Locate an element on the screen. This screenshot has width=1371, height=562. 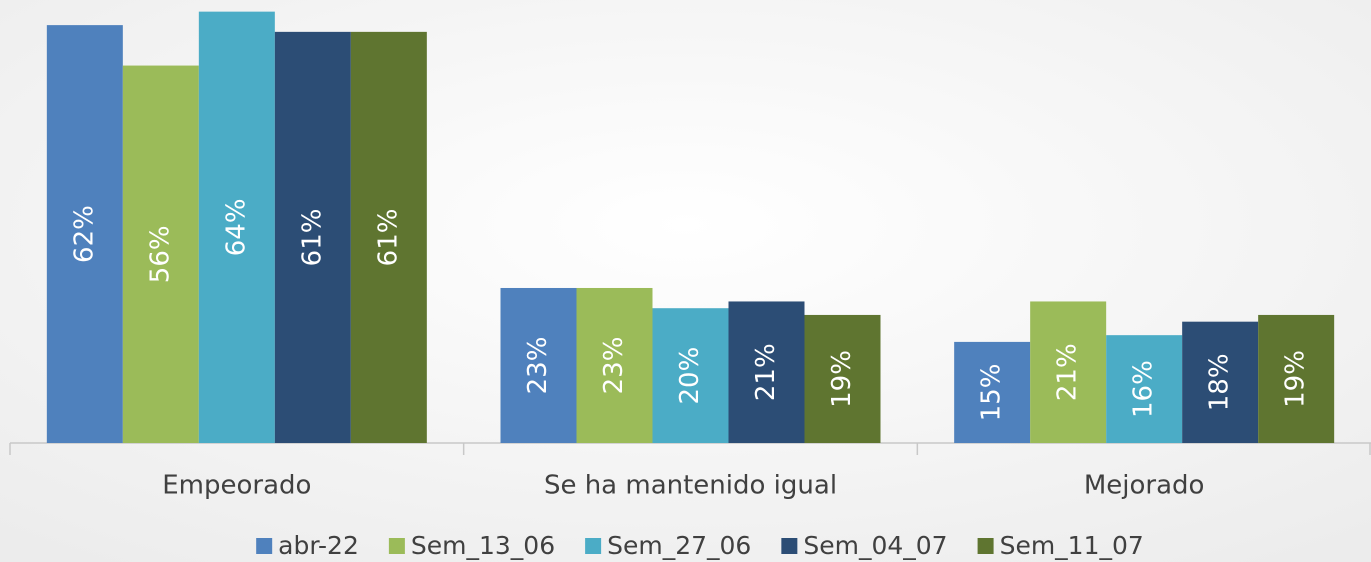
data-label: 64% is located at coordinates (236, 227).